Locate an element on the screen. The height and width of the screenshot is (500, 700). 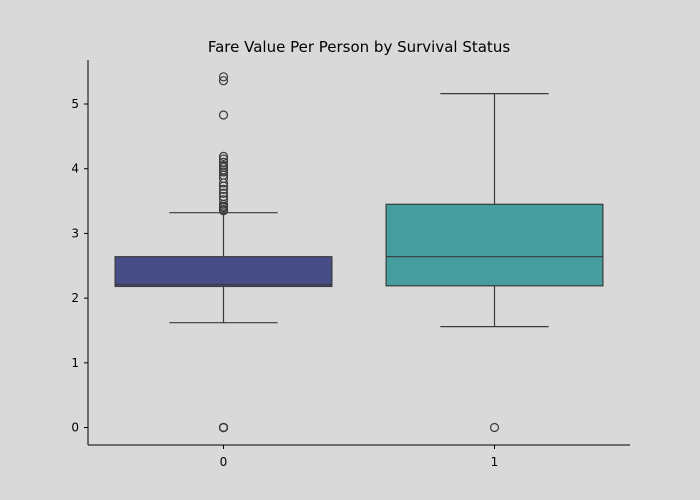
y-tick-label: 2 is located at coordinates (75, 298).